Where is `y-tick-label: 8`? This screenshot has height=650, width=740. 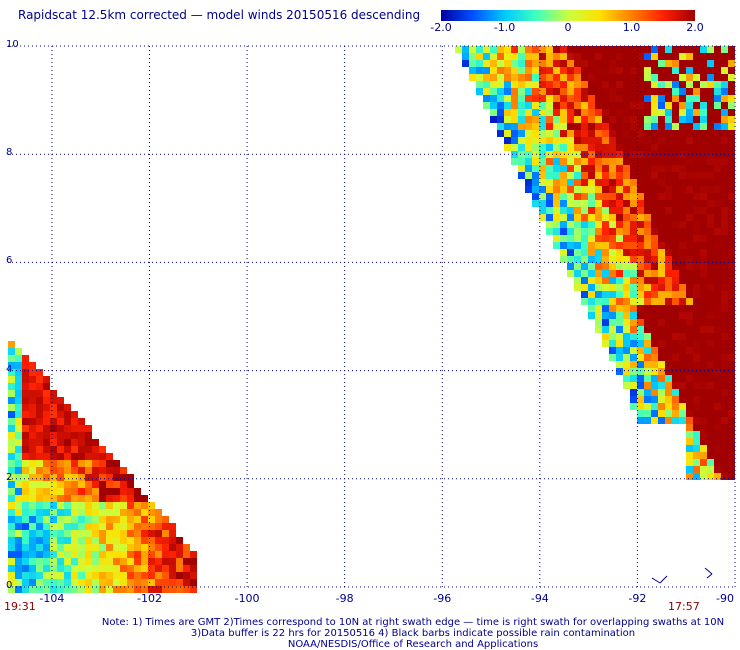
y-tick-label: 8 is located at coordinates (9, 153).